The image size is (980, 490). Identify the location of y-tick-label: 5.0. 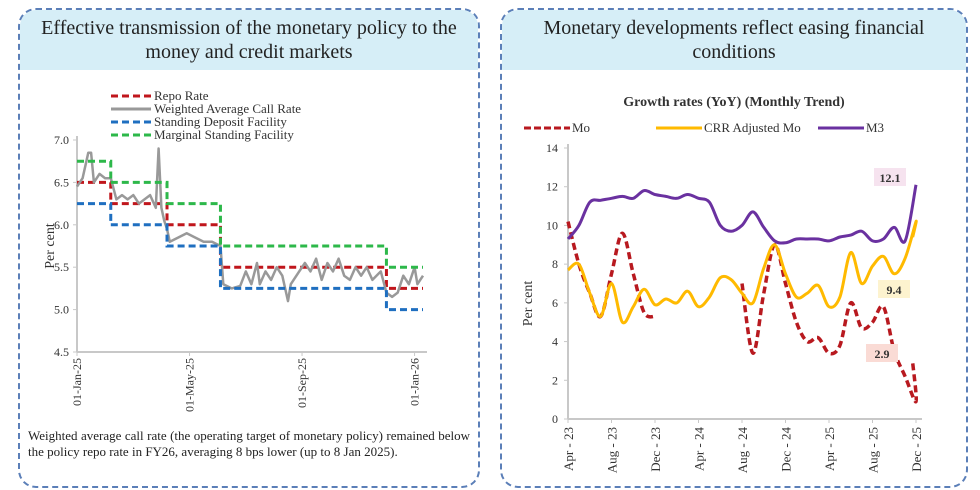
(61, 310).